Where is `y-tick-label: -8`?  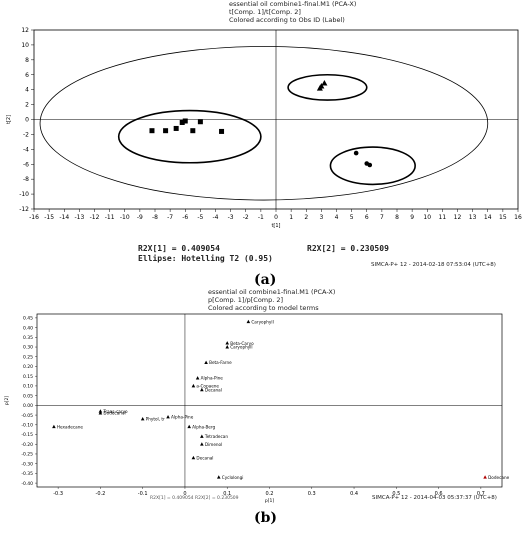
y-tick-label: -8 is located at coordinates (26, 179).